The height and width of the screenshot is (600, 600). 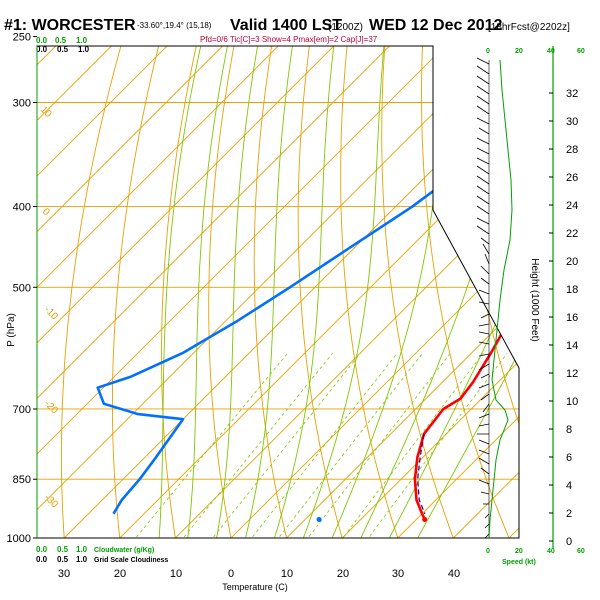 I want to click on height-tick-label: 2, so click(x=569, y=514).